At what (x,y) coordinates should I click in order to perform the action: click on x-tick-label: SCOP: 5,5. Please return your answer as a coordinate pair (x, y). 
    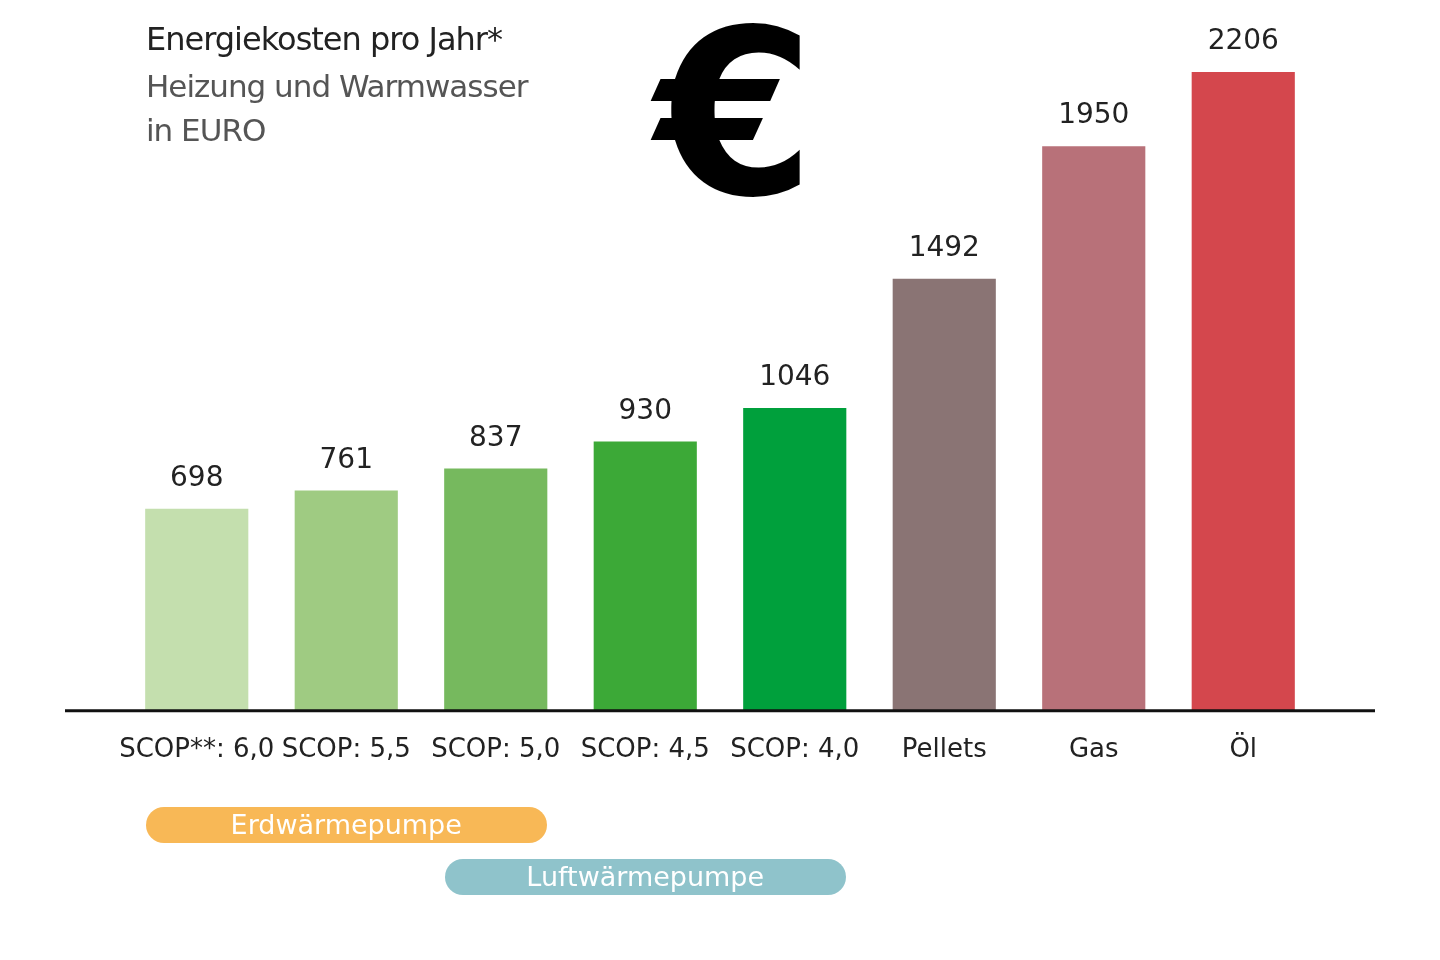
    Looking at the image, I should click on (346, 748).